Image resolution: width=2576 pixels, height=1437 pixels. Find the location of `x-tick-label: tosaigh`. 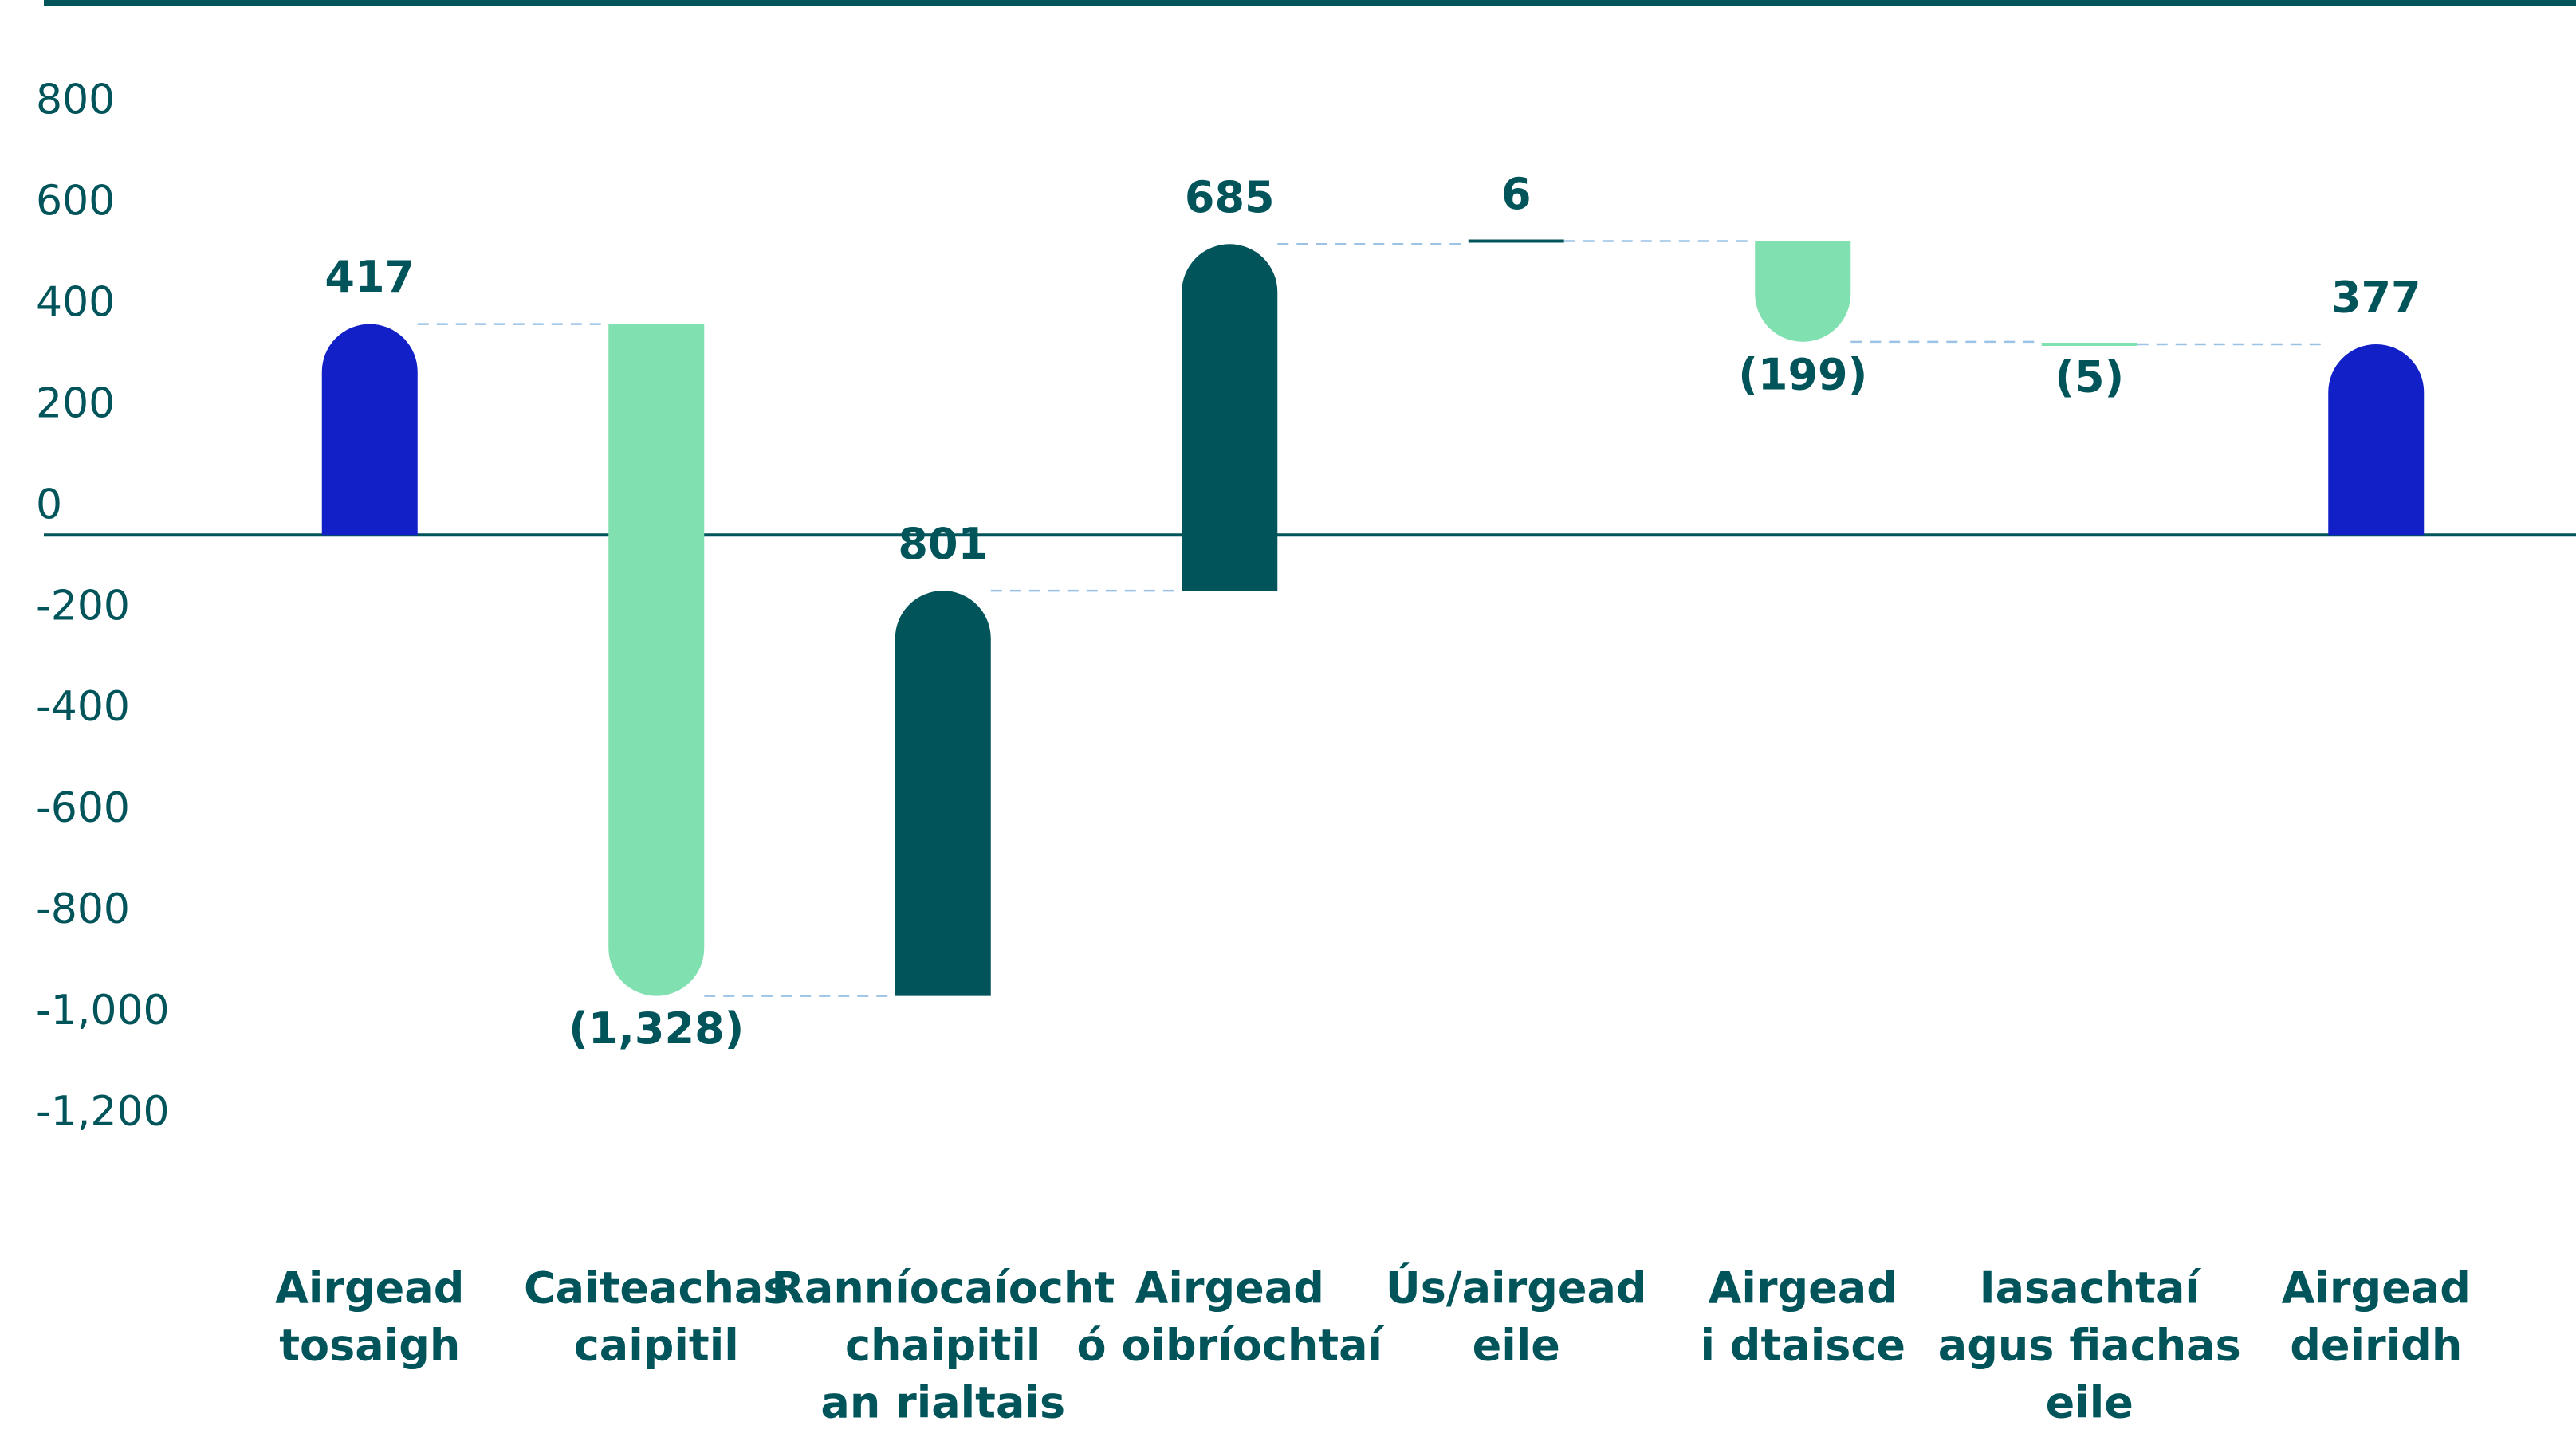

x-tick-label: tosaigh is located at coordinates (370, 1346).